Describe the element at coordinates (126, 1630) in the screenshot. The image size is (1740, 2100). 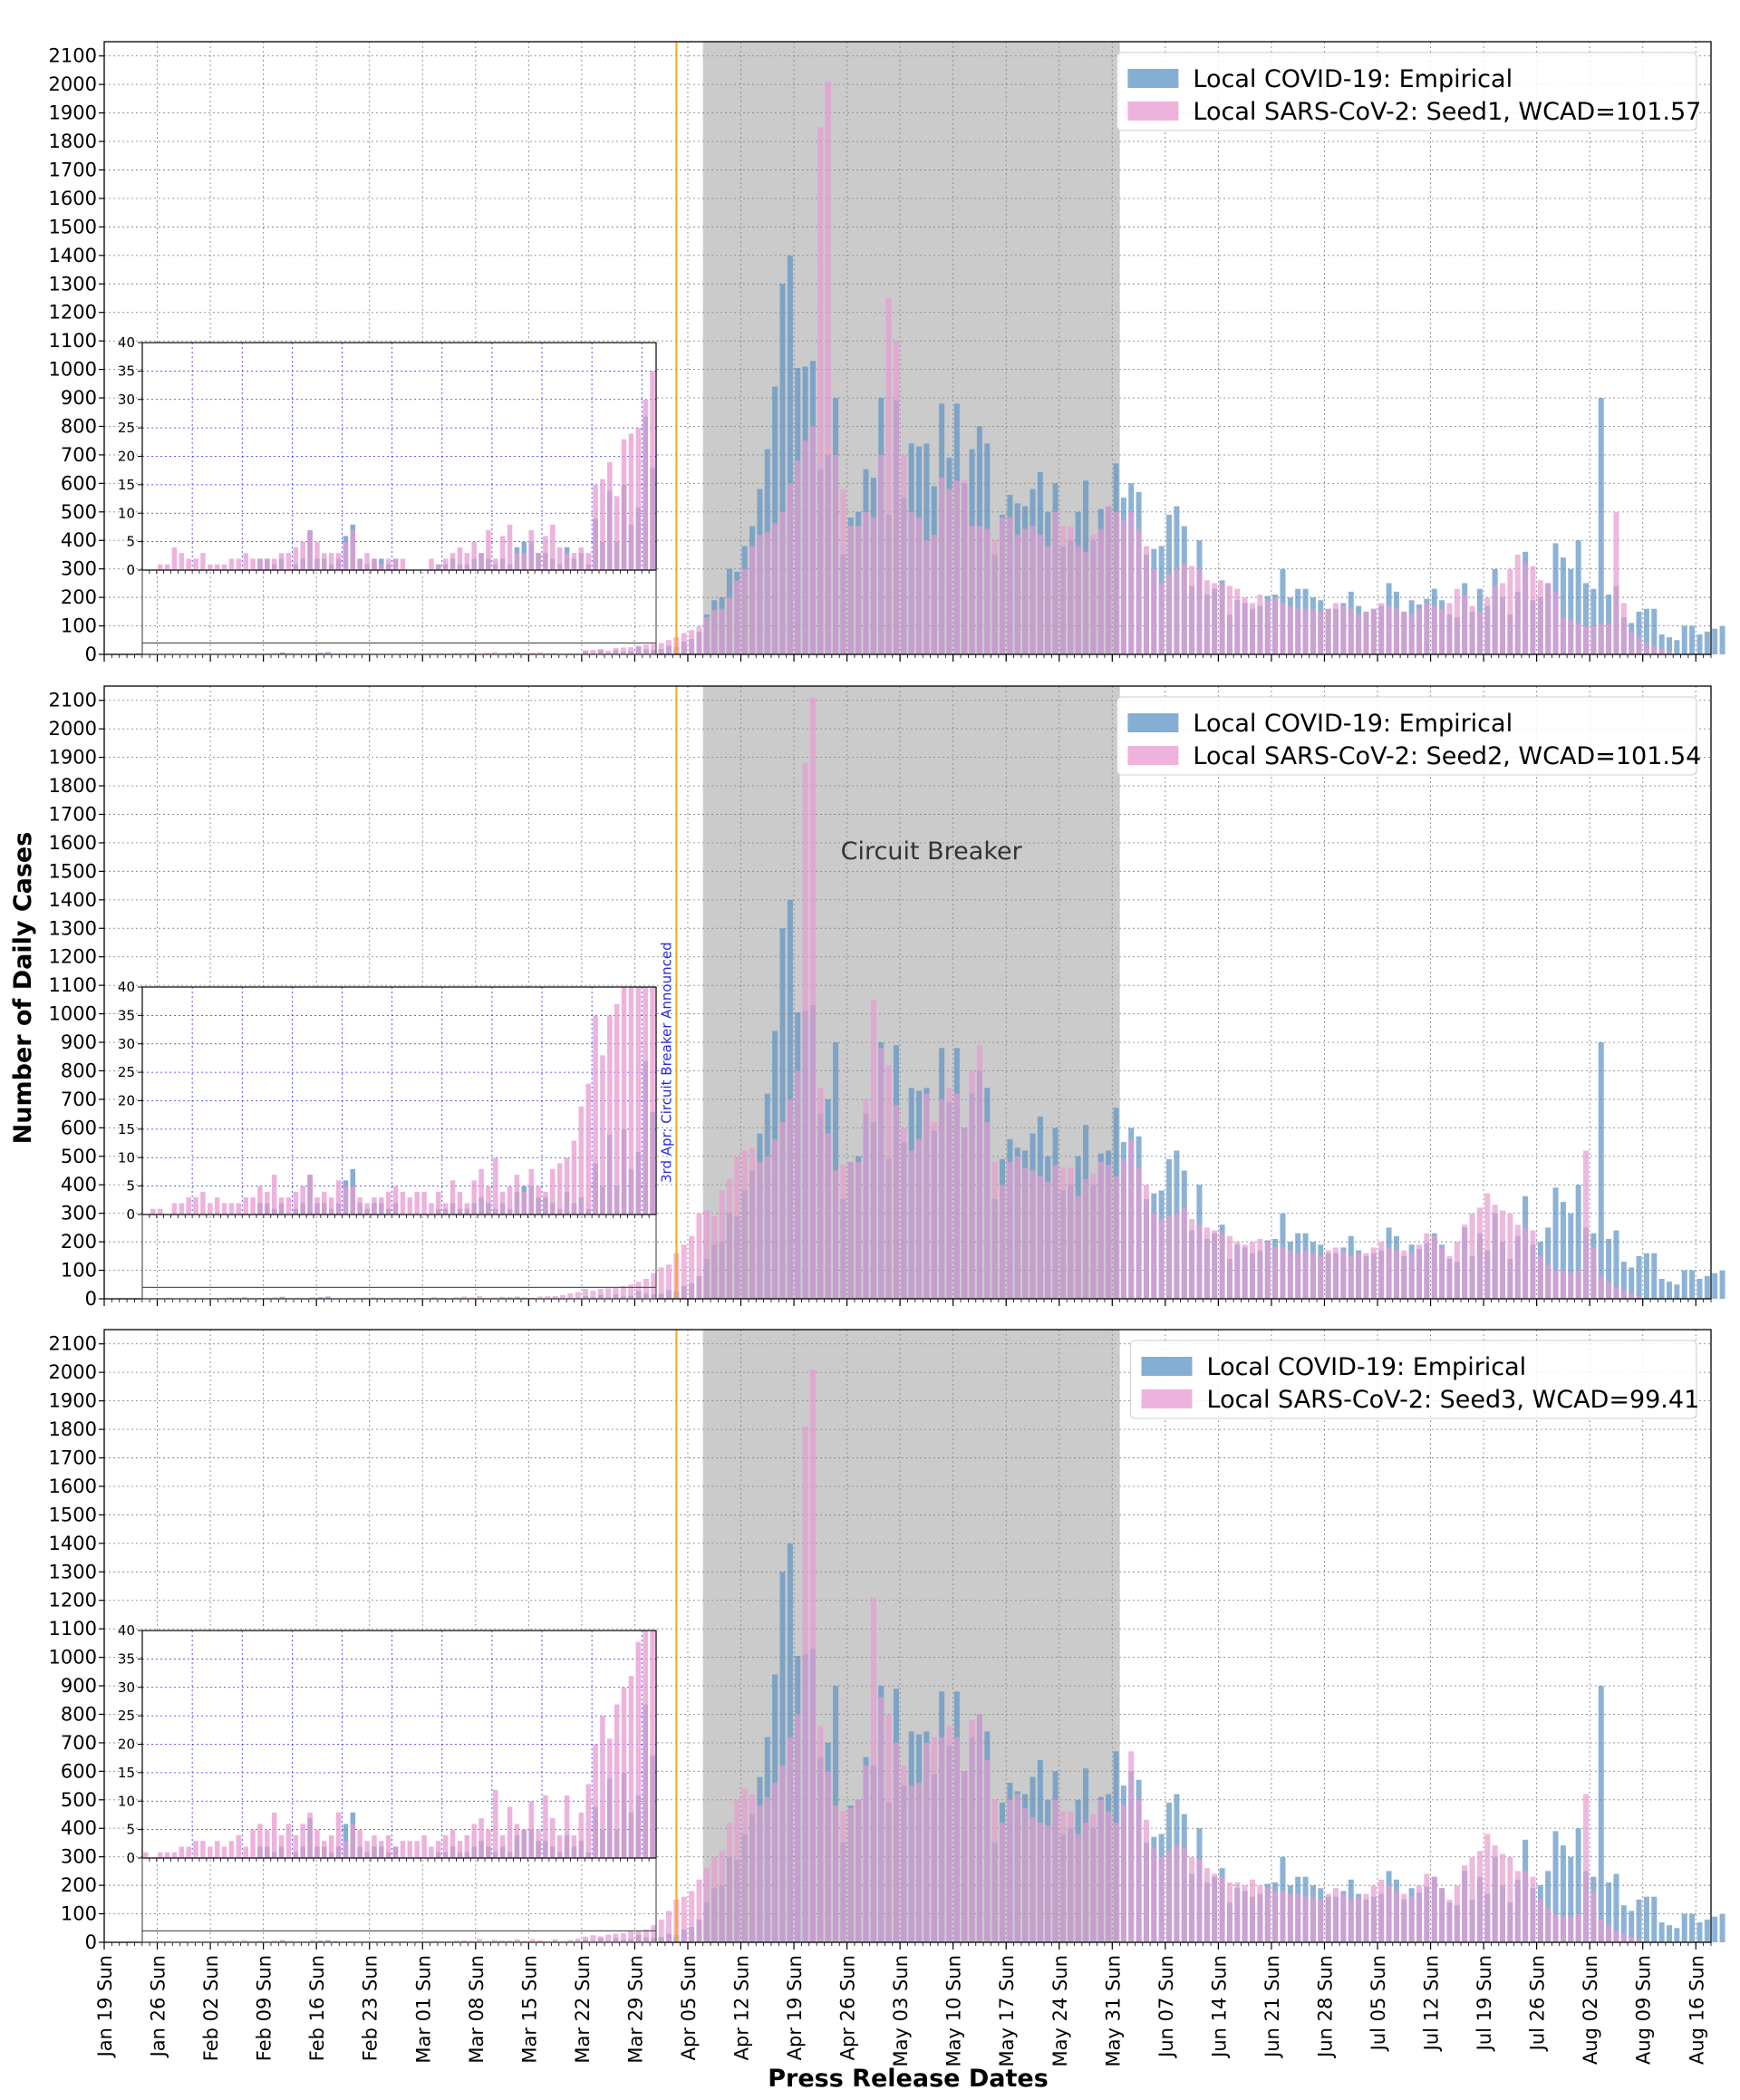
I see `inset-y-tick-label: 40` at that location.